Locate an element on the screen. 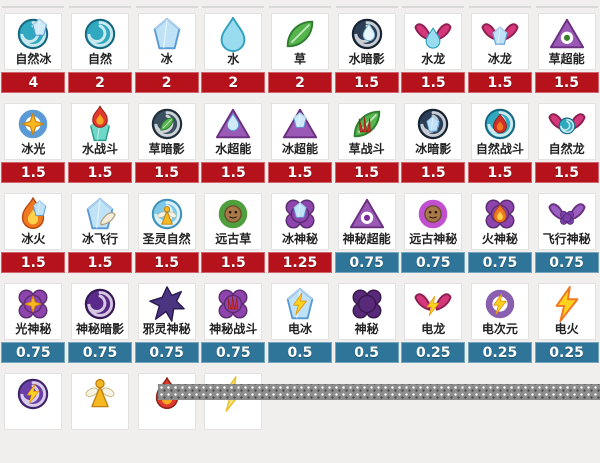 The image size is (600, 463). type-cell: 电火 0.25 is located at coordinates (566, 328).